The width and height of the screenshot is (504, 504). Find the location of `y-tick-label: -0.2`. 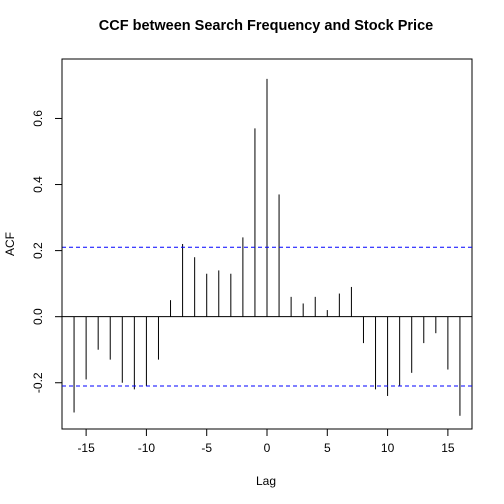

y-tick-label: -0.2 is located at coordinates (38, 382).